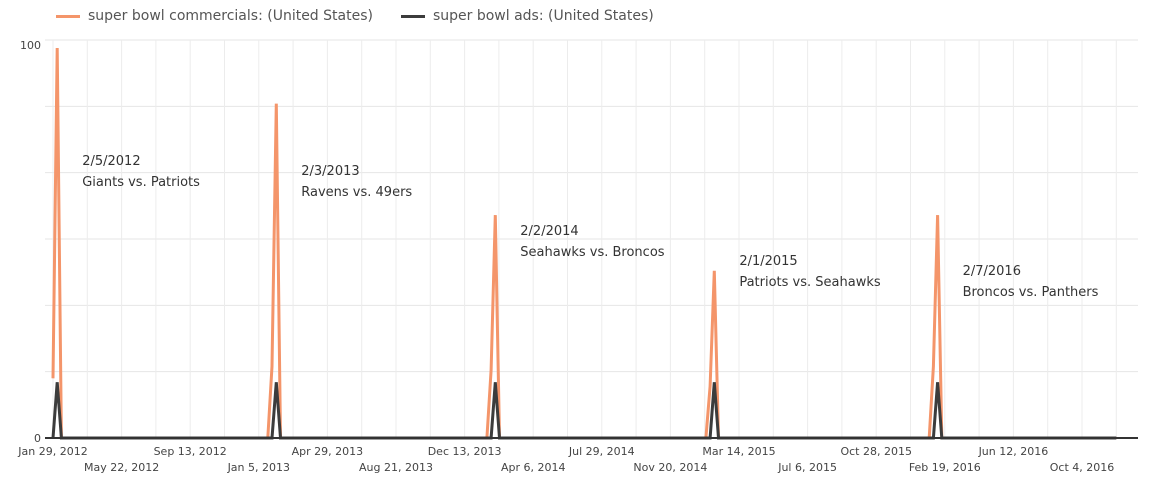 The width and height of the screenshot is (1153, 489). Describe the element at coordinates (992, 271) in the screenshot. I see `annotation-date: 2/7/2016` at that location.